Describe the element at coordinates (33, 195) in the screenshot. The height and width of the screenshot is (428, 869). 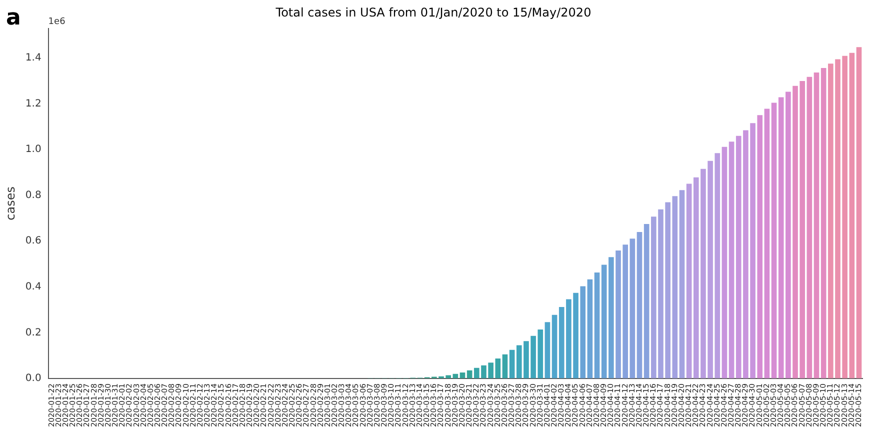
I see `y-tick-label: 0.8` at that location.